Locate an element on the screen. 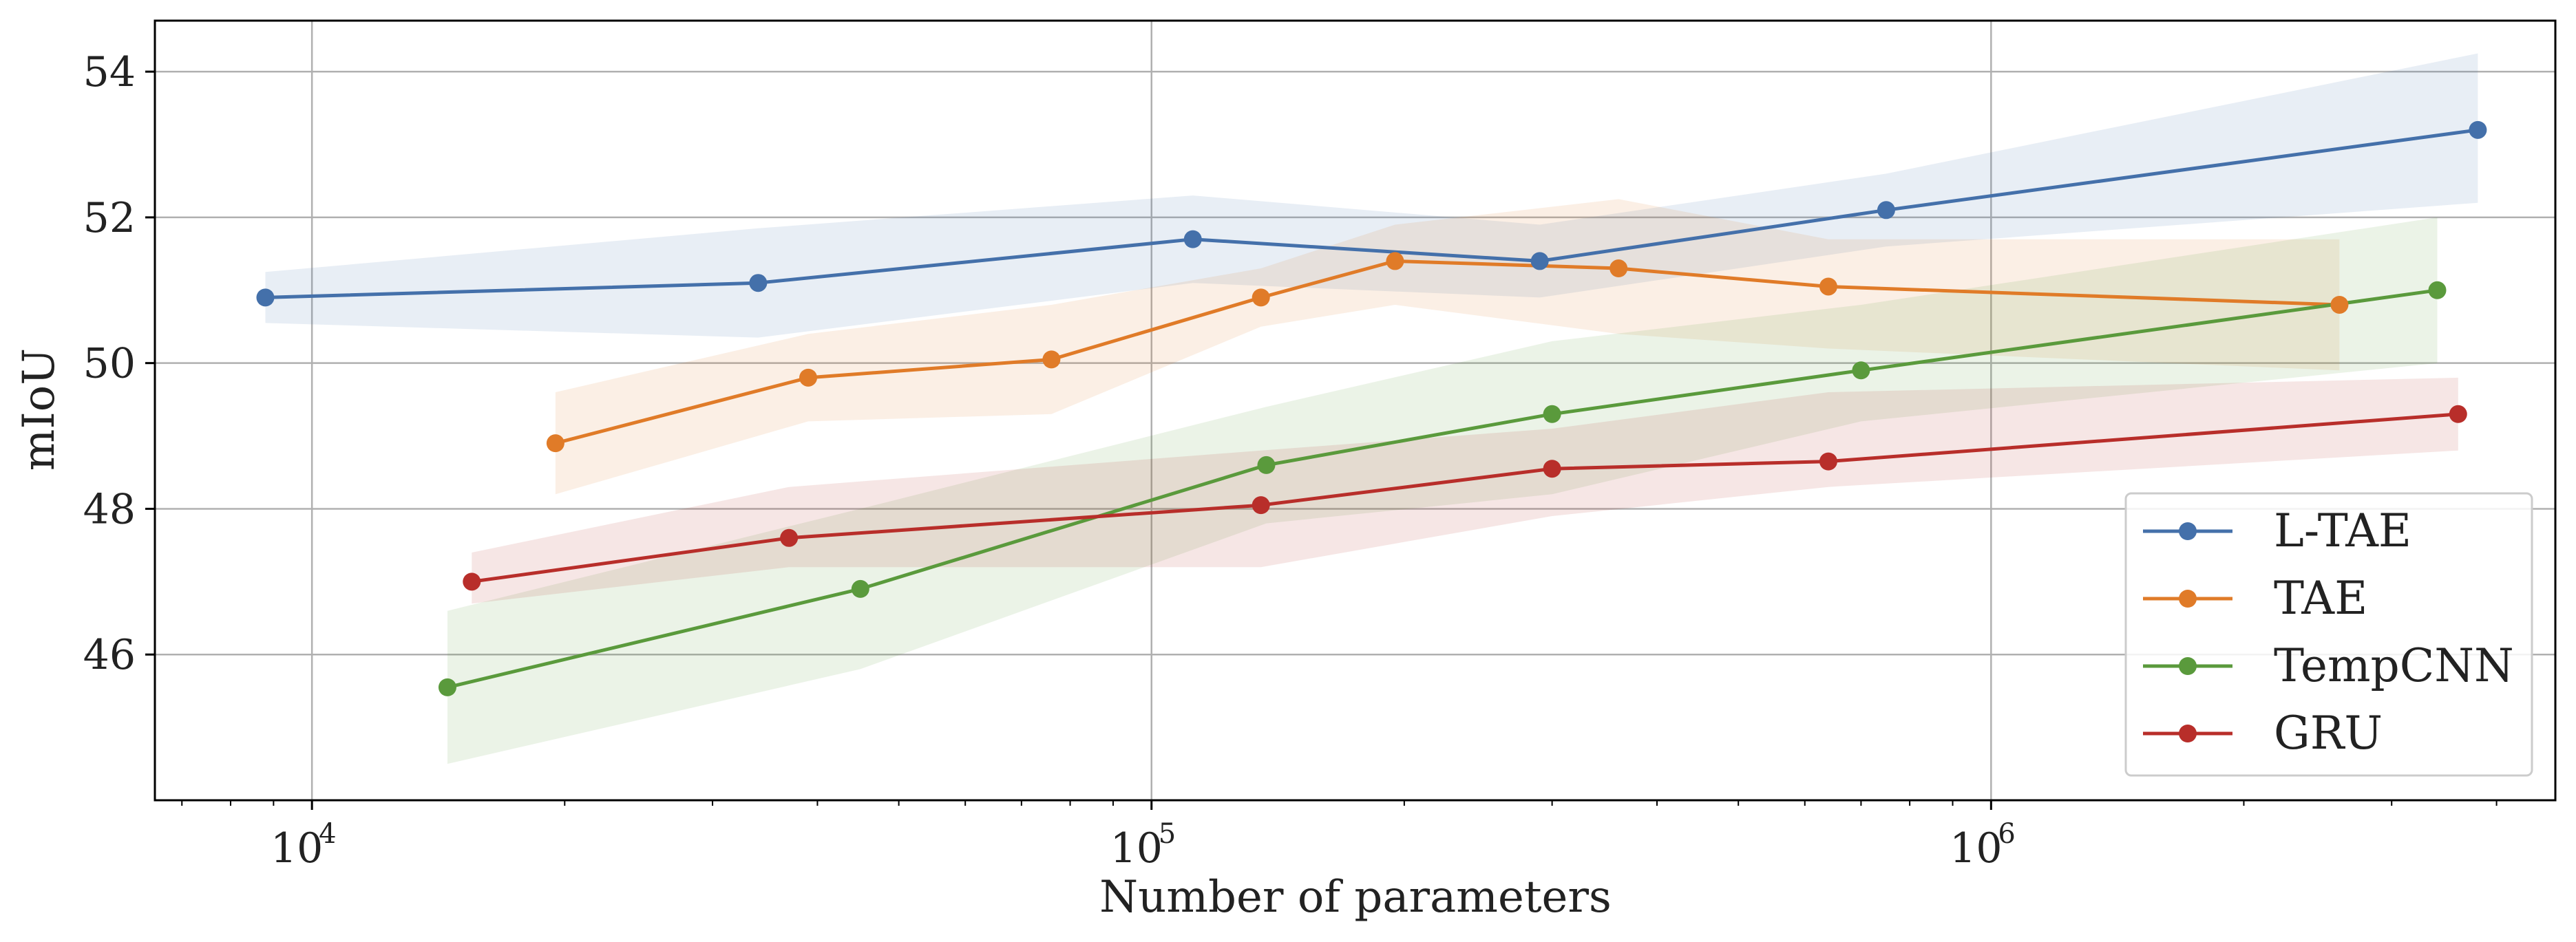 The width and height of the screenshot is (2576, 942). y-tick-label: 48 is located at coordinates (110, 509).